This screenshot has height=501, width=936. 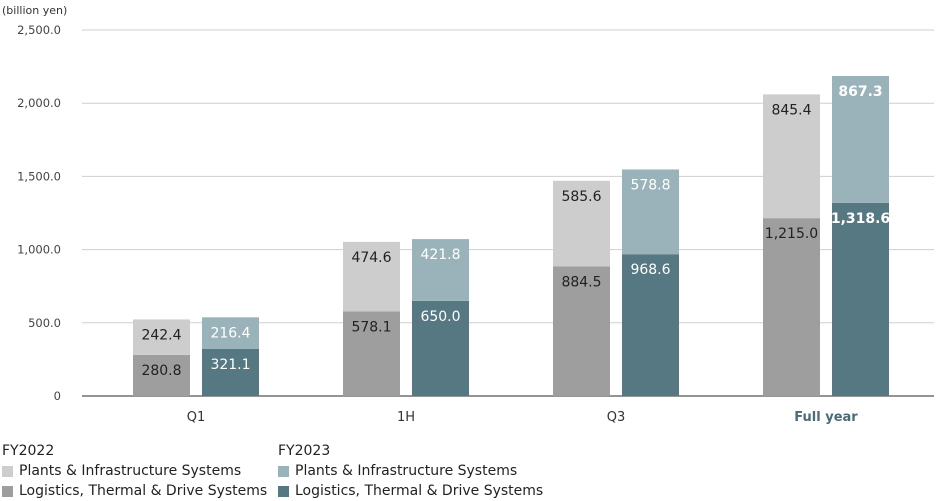 What do you see at coordinates (371, 258) in the screenshot?
I see `data-label-fy2022-plants-1h: 474.6` at bounding box center [371, 258].